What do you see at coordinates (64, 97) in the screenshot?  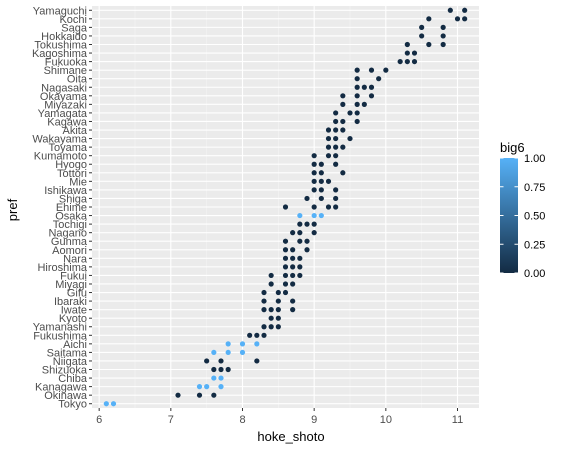 I see `y-tick-label: Okayama` at bounding box center [64, 97].